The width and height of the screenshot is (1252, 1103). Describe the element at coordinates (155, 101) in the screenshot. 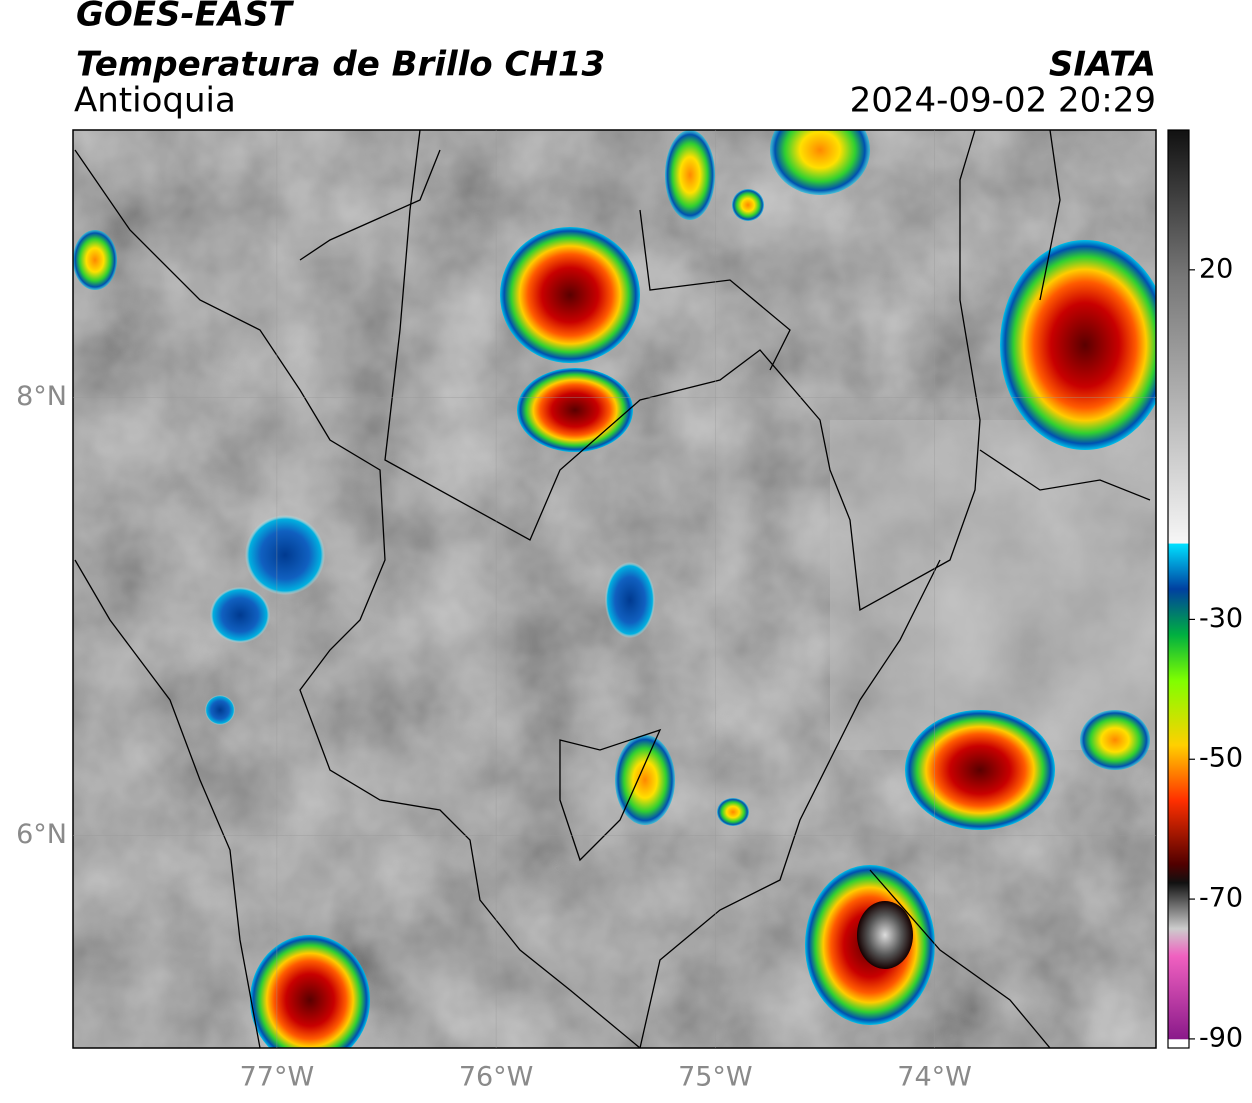

I see `region: Antioquia` at that location.